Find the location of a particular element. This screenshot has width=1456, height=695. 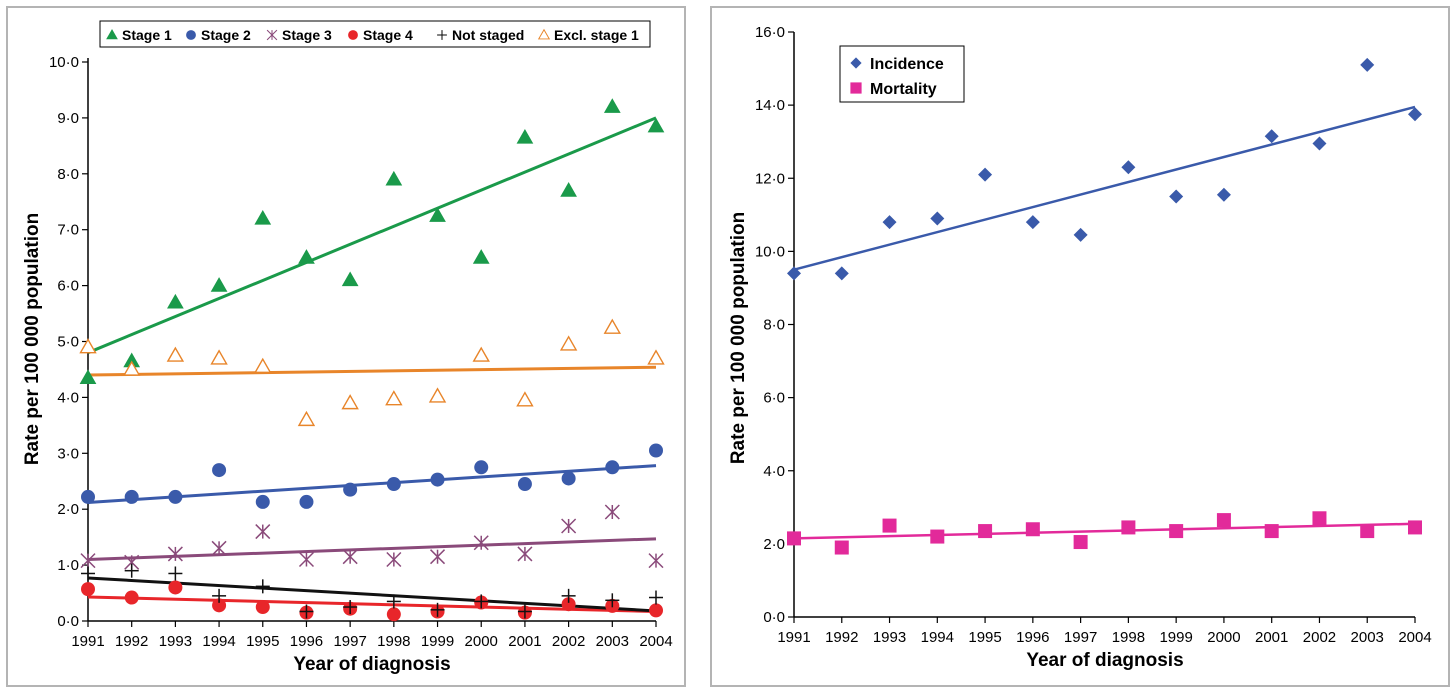

x-tick-label: 2003 is located at coordinates (1367, 637).